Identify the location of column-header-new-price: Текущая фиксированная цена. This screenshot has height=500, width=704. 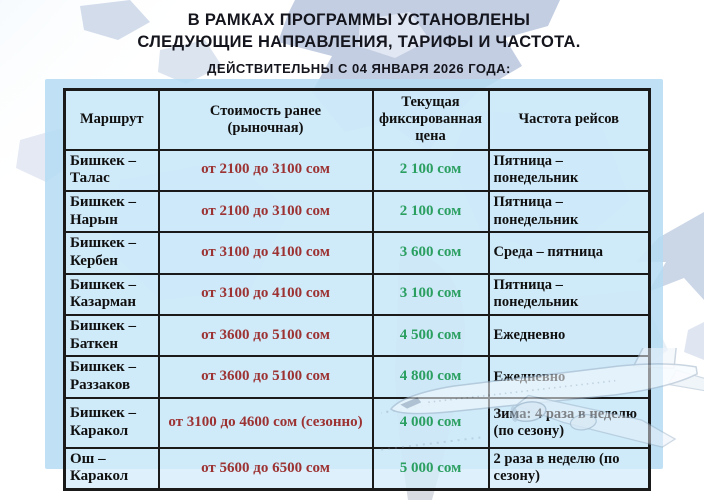
(430, 119).